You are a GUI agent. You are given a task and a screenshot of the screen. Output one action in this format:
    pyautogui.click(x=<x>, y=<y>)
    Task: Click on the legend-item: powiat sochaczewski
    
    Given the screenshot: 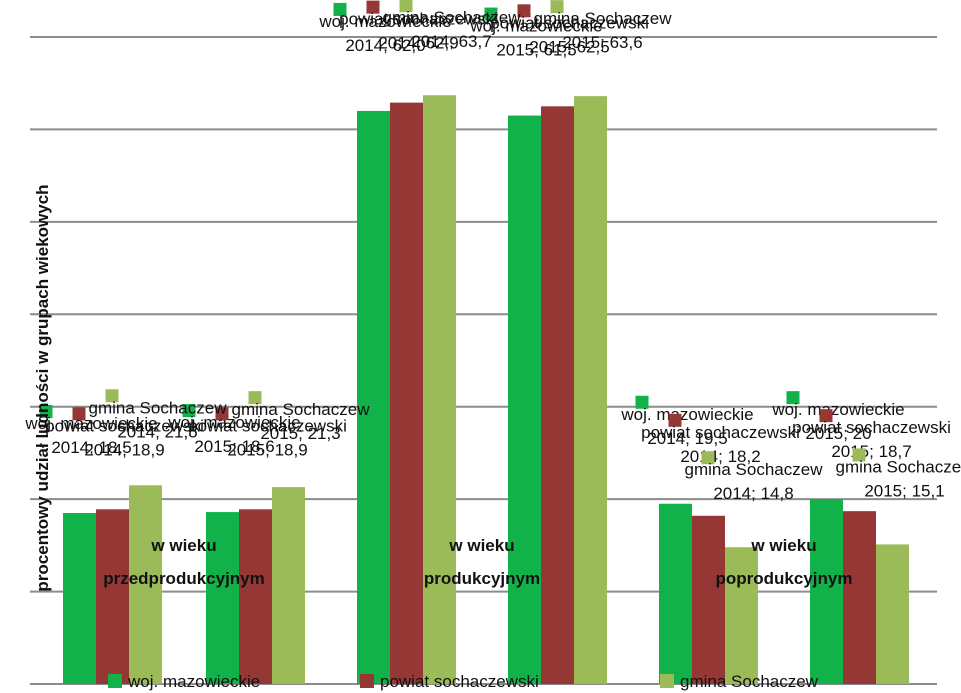 What is the action you would take?
    pyautogui.click(x=449, y=681)
    